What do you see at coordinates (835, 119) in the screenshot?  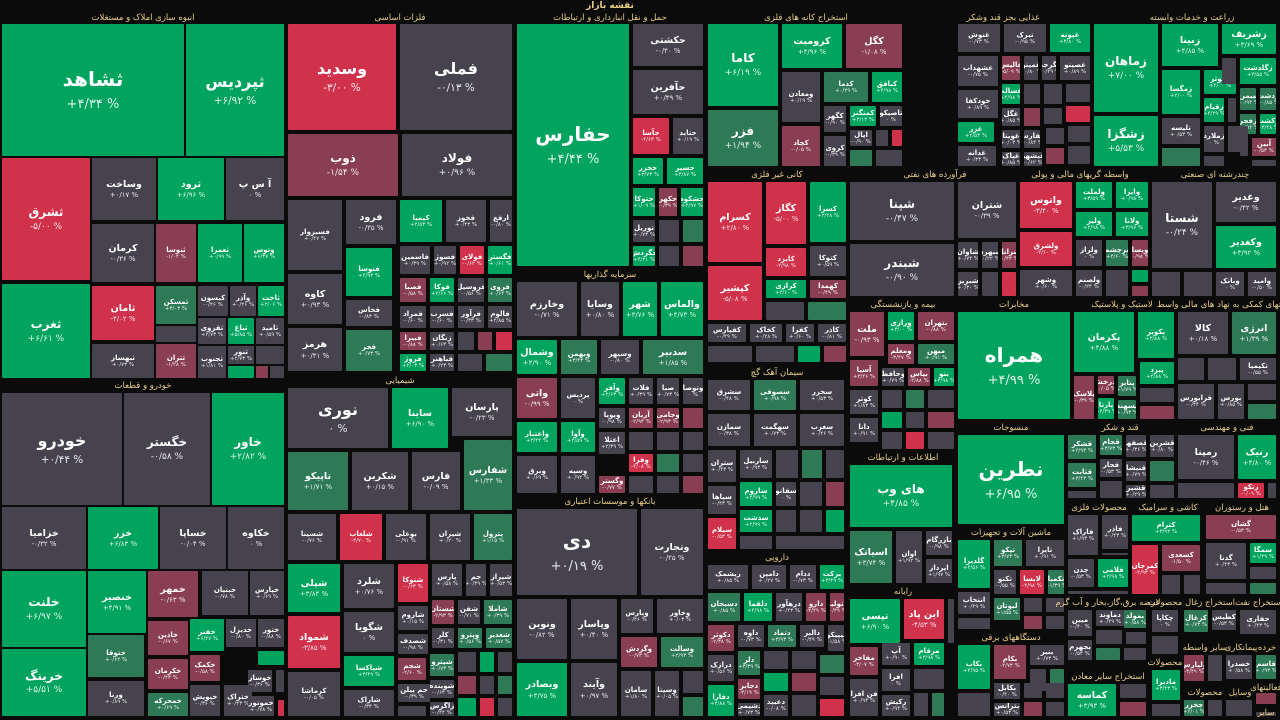 I see `stock-tile: کگهر -۰/۹۰ %` at bounding box center [835, 119].